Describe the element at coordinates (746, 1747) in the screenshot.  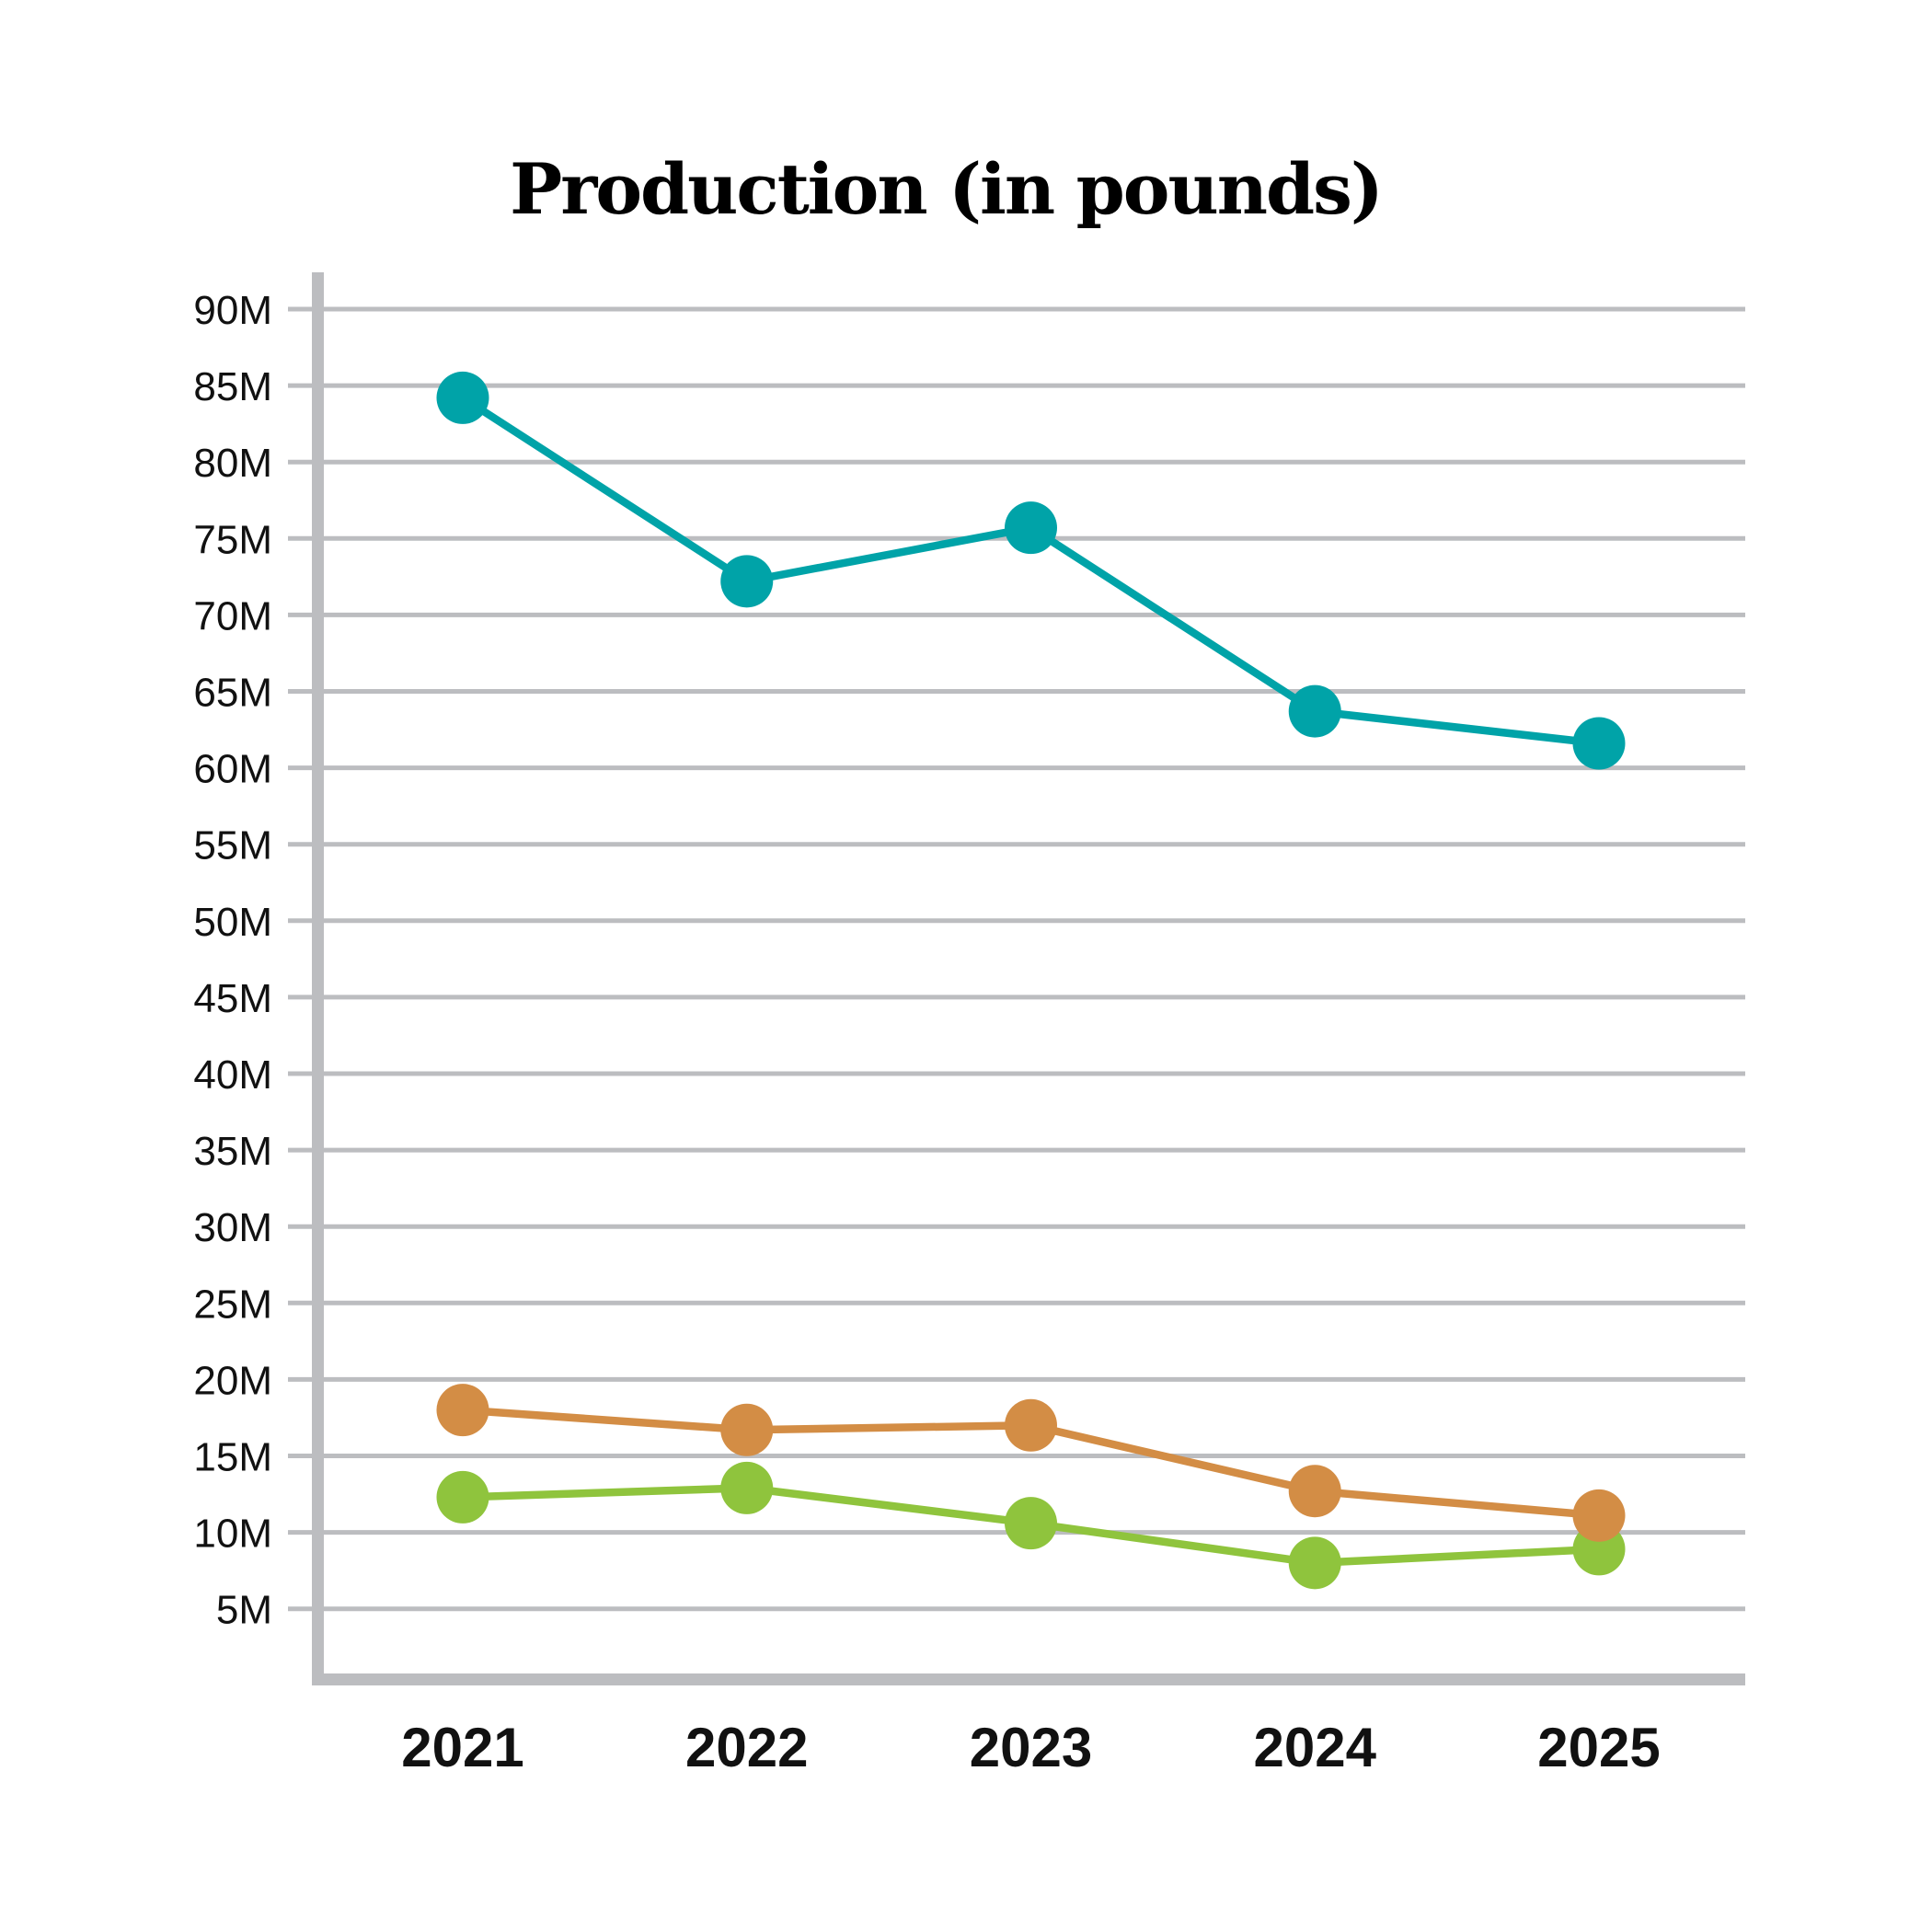
I see `x-tick-label: 2022` at that location.